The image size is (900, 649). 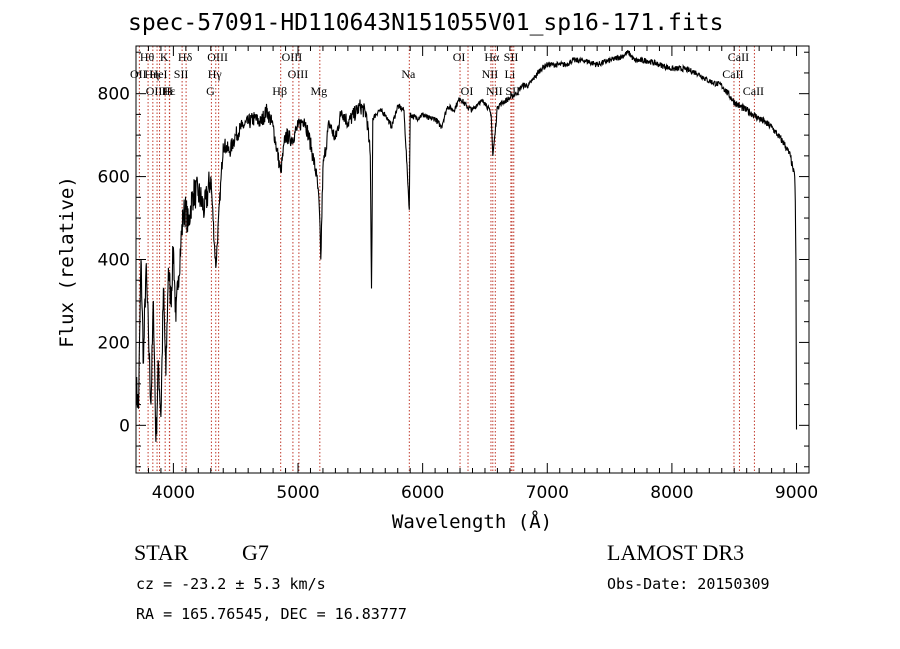 What do you see at coordinates (494, 91) in the screenshot?
I see `line-label-22: NII` at bounding box center [494, 91].